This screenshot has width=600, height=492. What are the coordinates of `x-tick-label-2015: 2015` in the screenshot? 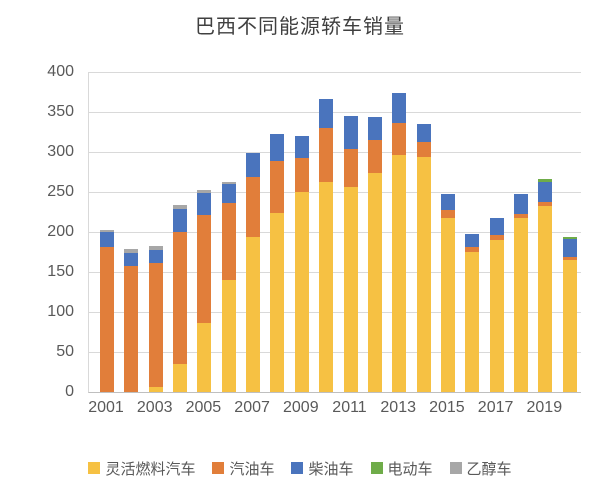 It's located at (447, 407).